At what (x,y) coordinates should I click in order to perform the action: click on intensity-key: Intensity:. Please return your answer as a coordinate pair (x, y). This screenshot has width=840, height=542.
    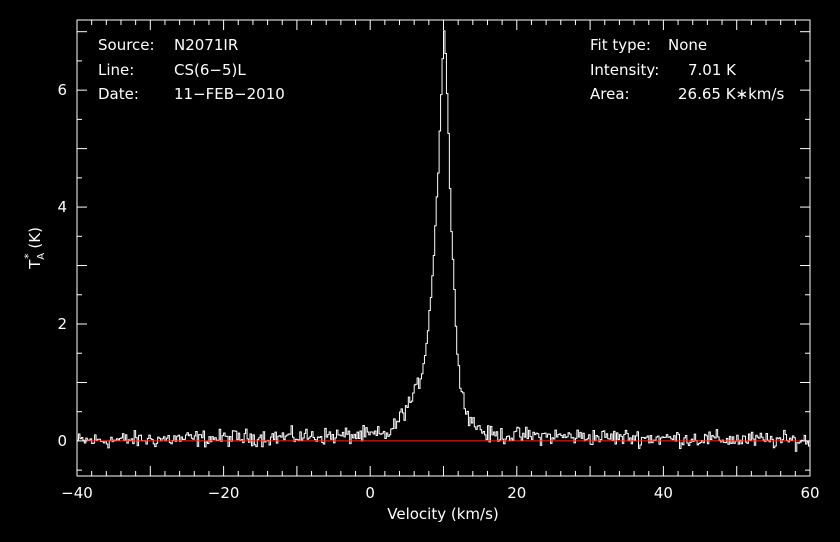
    Looking at the image, I should click on (624, 70).